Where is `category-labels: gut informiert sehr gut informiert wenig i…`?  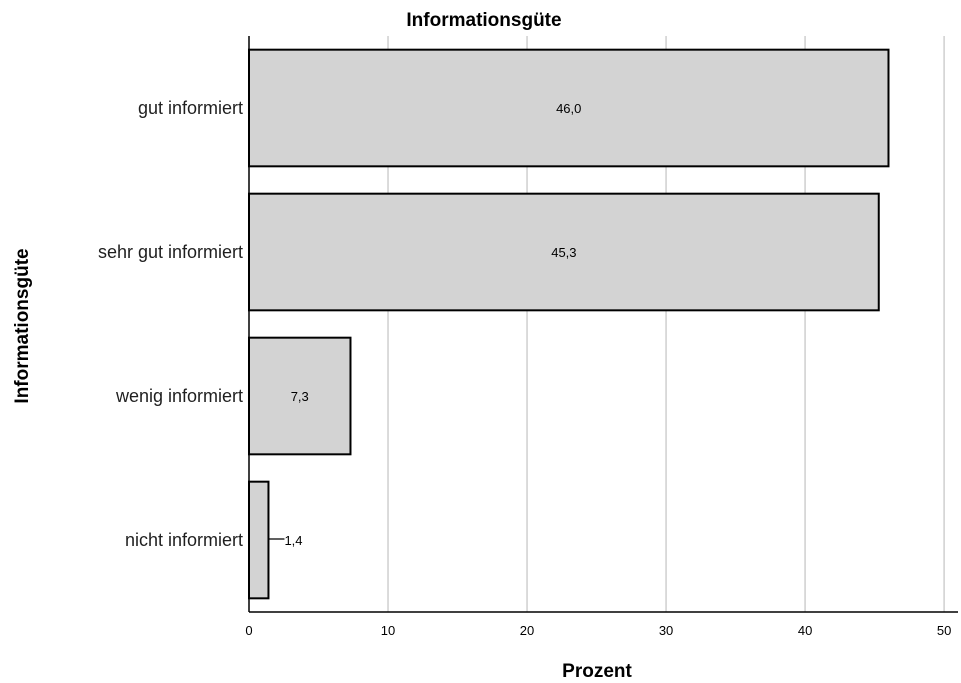
category-labels: gut informiert sehr gut informiert wenig i… is located at coordinates (170, 324).